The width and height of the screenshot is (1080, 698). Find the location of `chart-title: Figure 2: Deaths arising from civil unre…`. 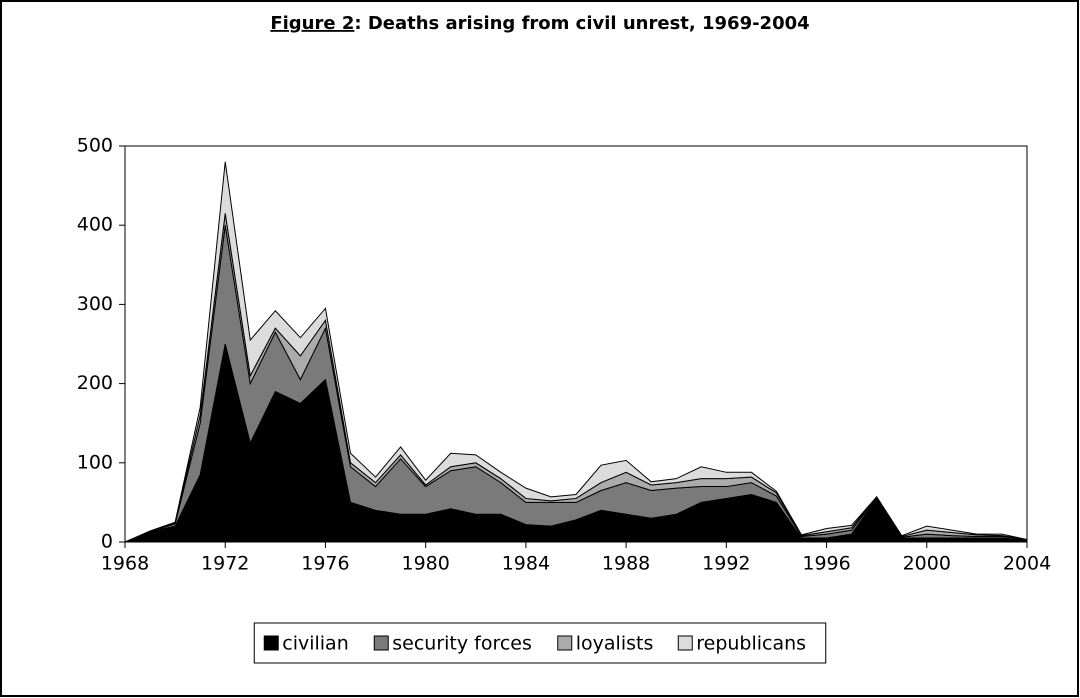

chart-title: Figure 2: Deaths arising from civil unre… is located at coordinates (539, 23).